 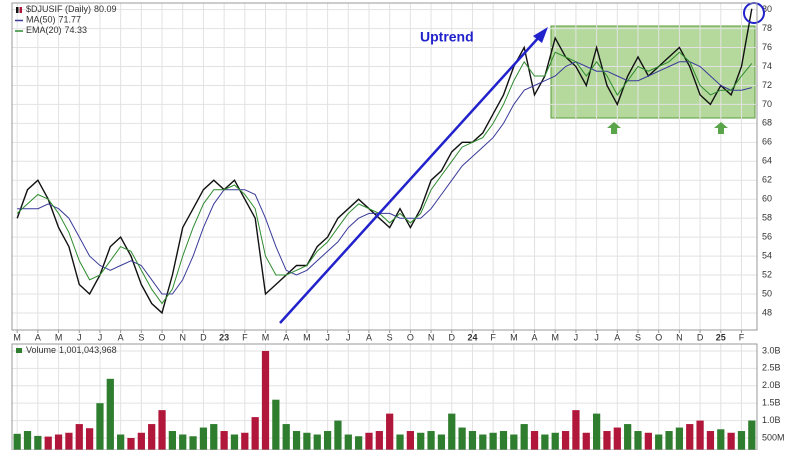 I want to click on legend-entry: $DJUSIF (Daily) 80.09, so click(x=71, y=9).